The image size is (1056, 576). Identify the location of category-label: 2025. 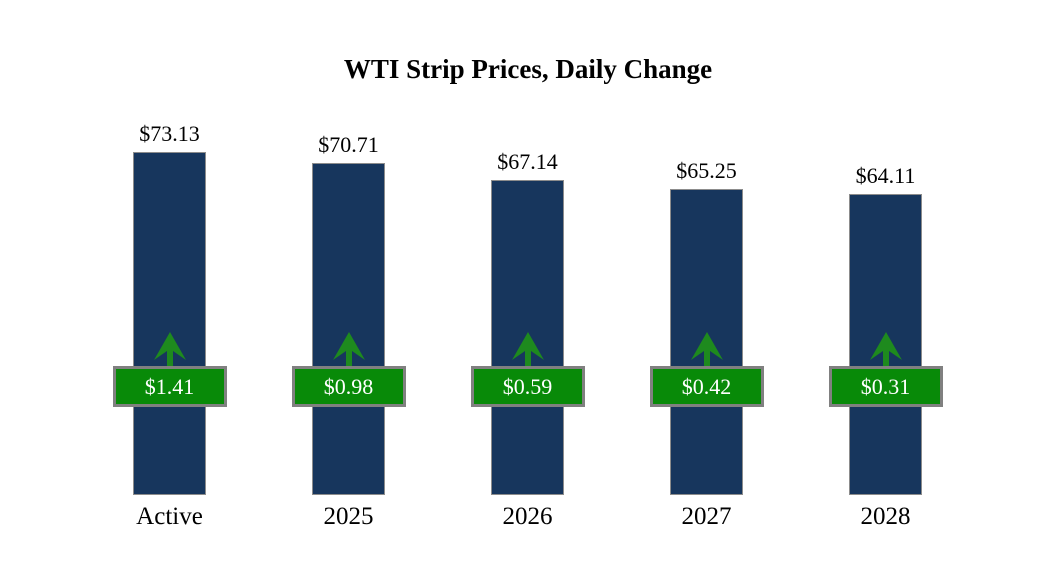
(348, 516).